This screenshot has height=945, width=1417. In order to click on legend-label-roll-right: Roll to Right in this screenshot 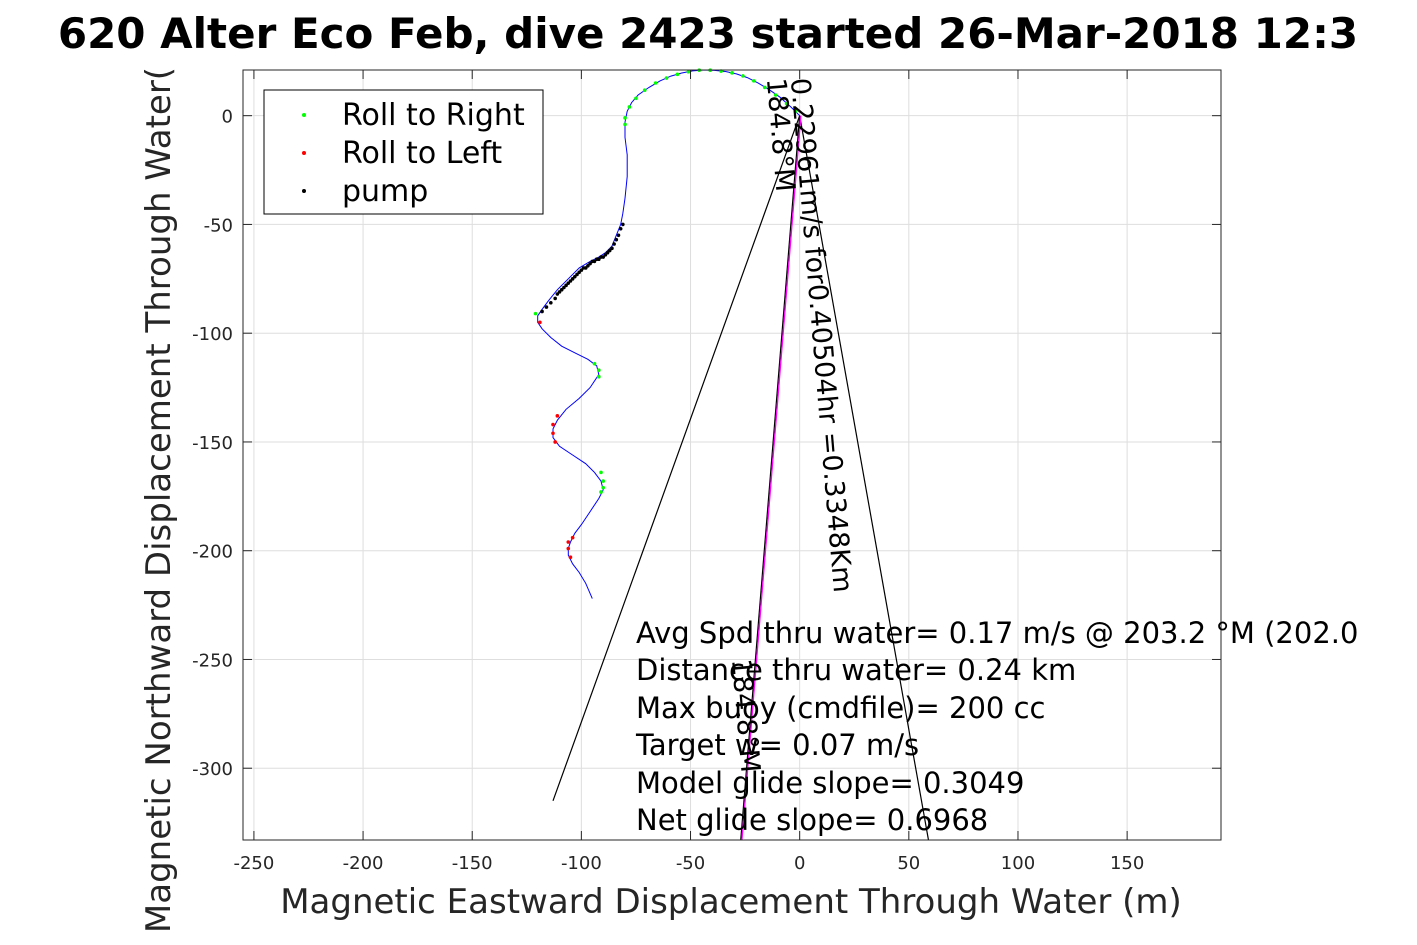, I will do `click(433, 115)`.